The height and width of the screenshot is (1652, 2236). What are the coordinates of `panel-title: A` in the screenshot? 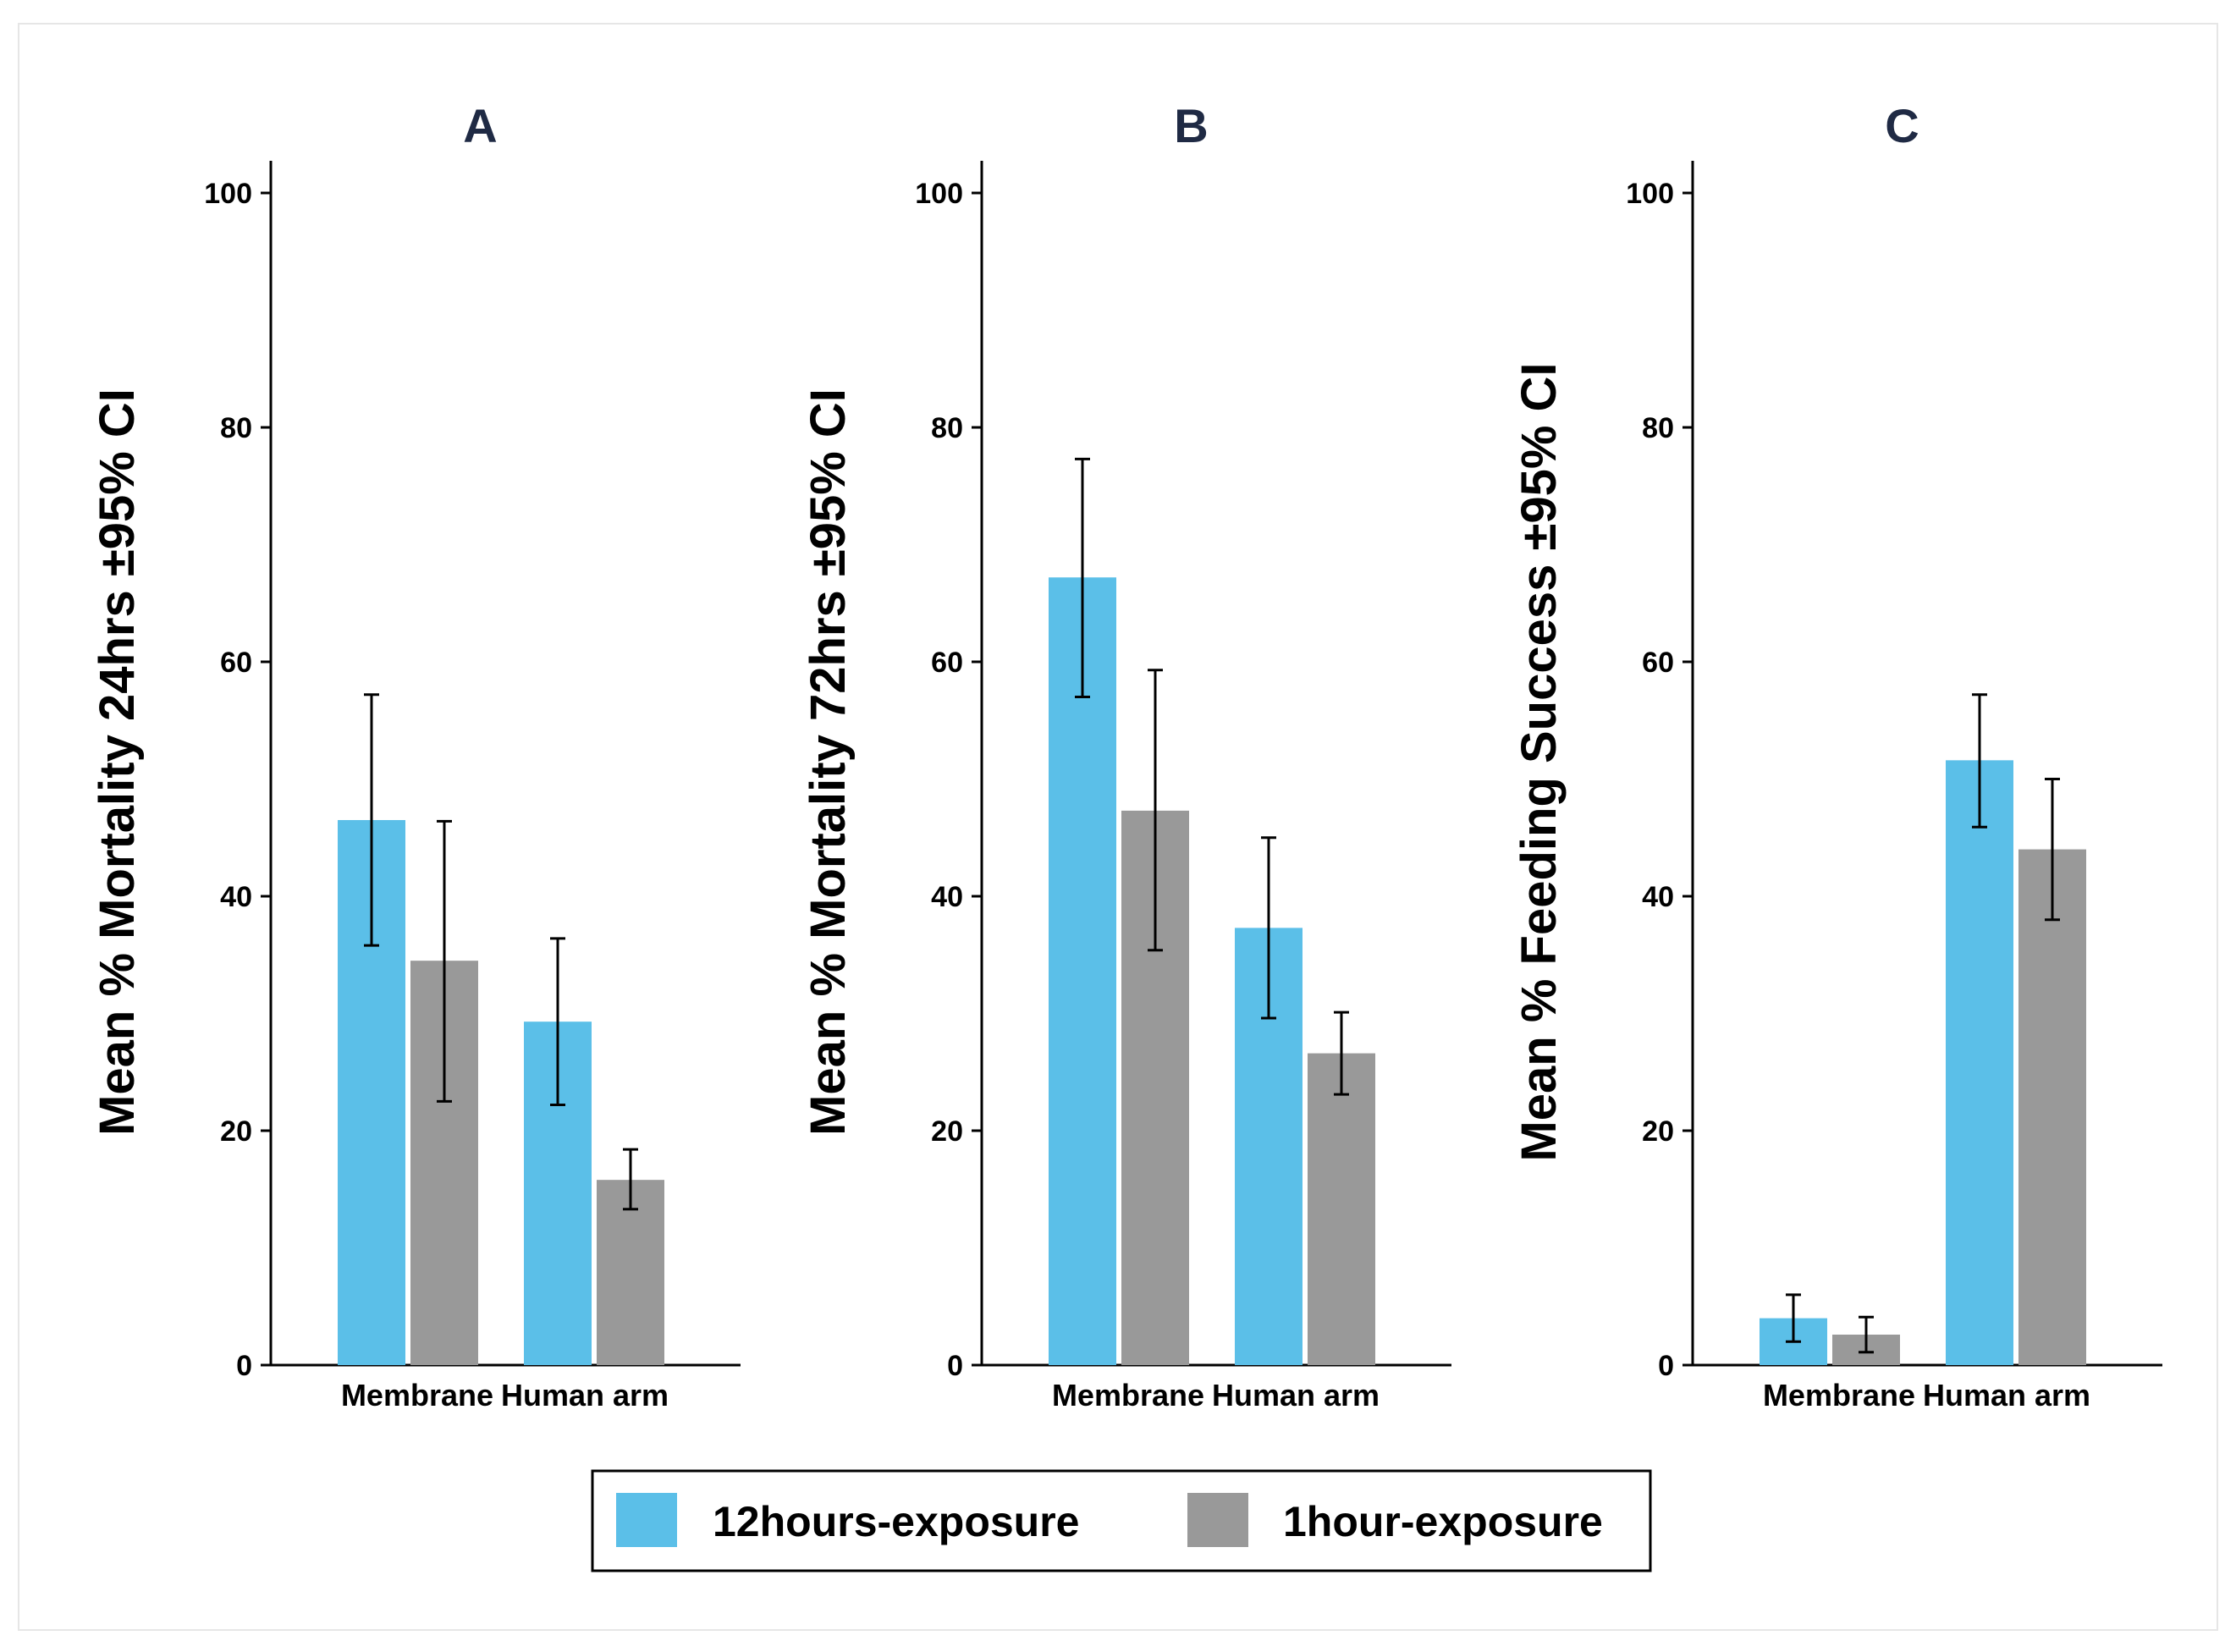 It's located at (480, 125).